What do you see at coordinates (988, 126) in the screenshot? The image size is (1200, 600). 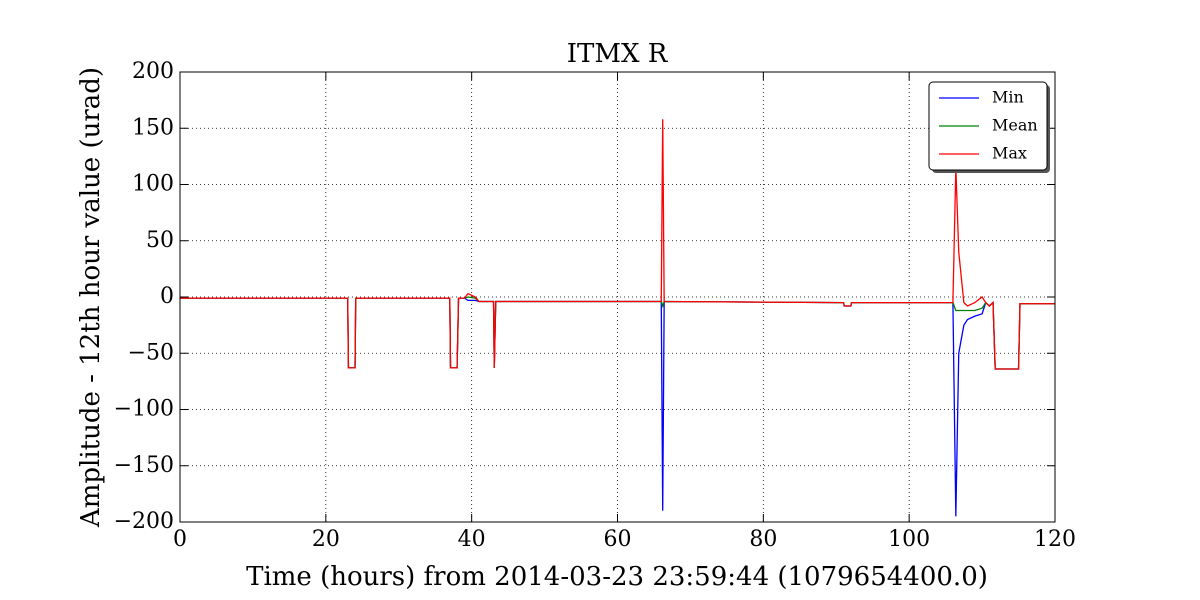 I see `legend-box` at bounding box center [988, 126].